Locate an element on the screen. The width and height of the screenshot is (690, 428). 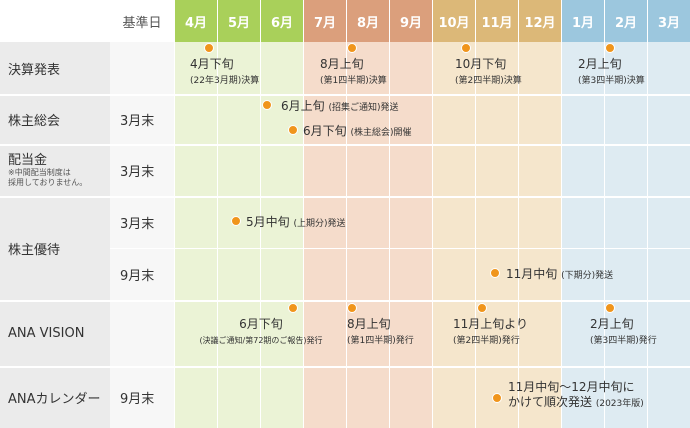
event-vision-feb: 2月上旬 (第3四半期)発行 is located at coordinates (623, 332).